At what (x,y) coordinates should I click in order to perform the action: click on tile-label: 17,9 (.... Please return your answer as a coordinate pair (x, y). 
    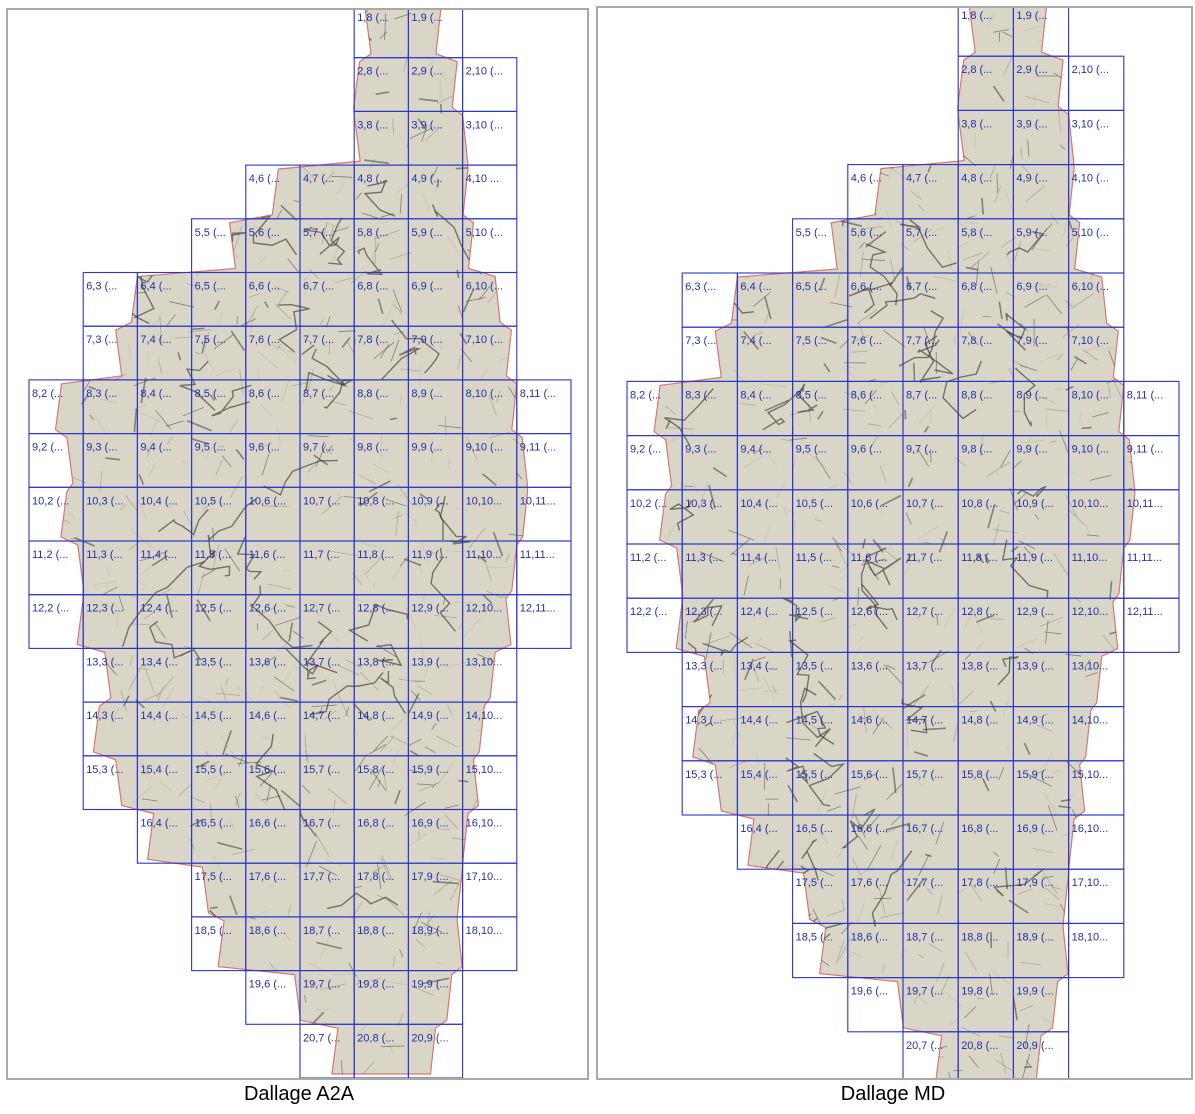
    Looking at the image, I should click on (429, 877).